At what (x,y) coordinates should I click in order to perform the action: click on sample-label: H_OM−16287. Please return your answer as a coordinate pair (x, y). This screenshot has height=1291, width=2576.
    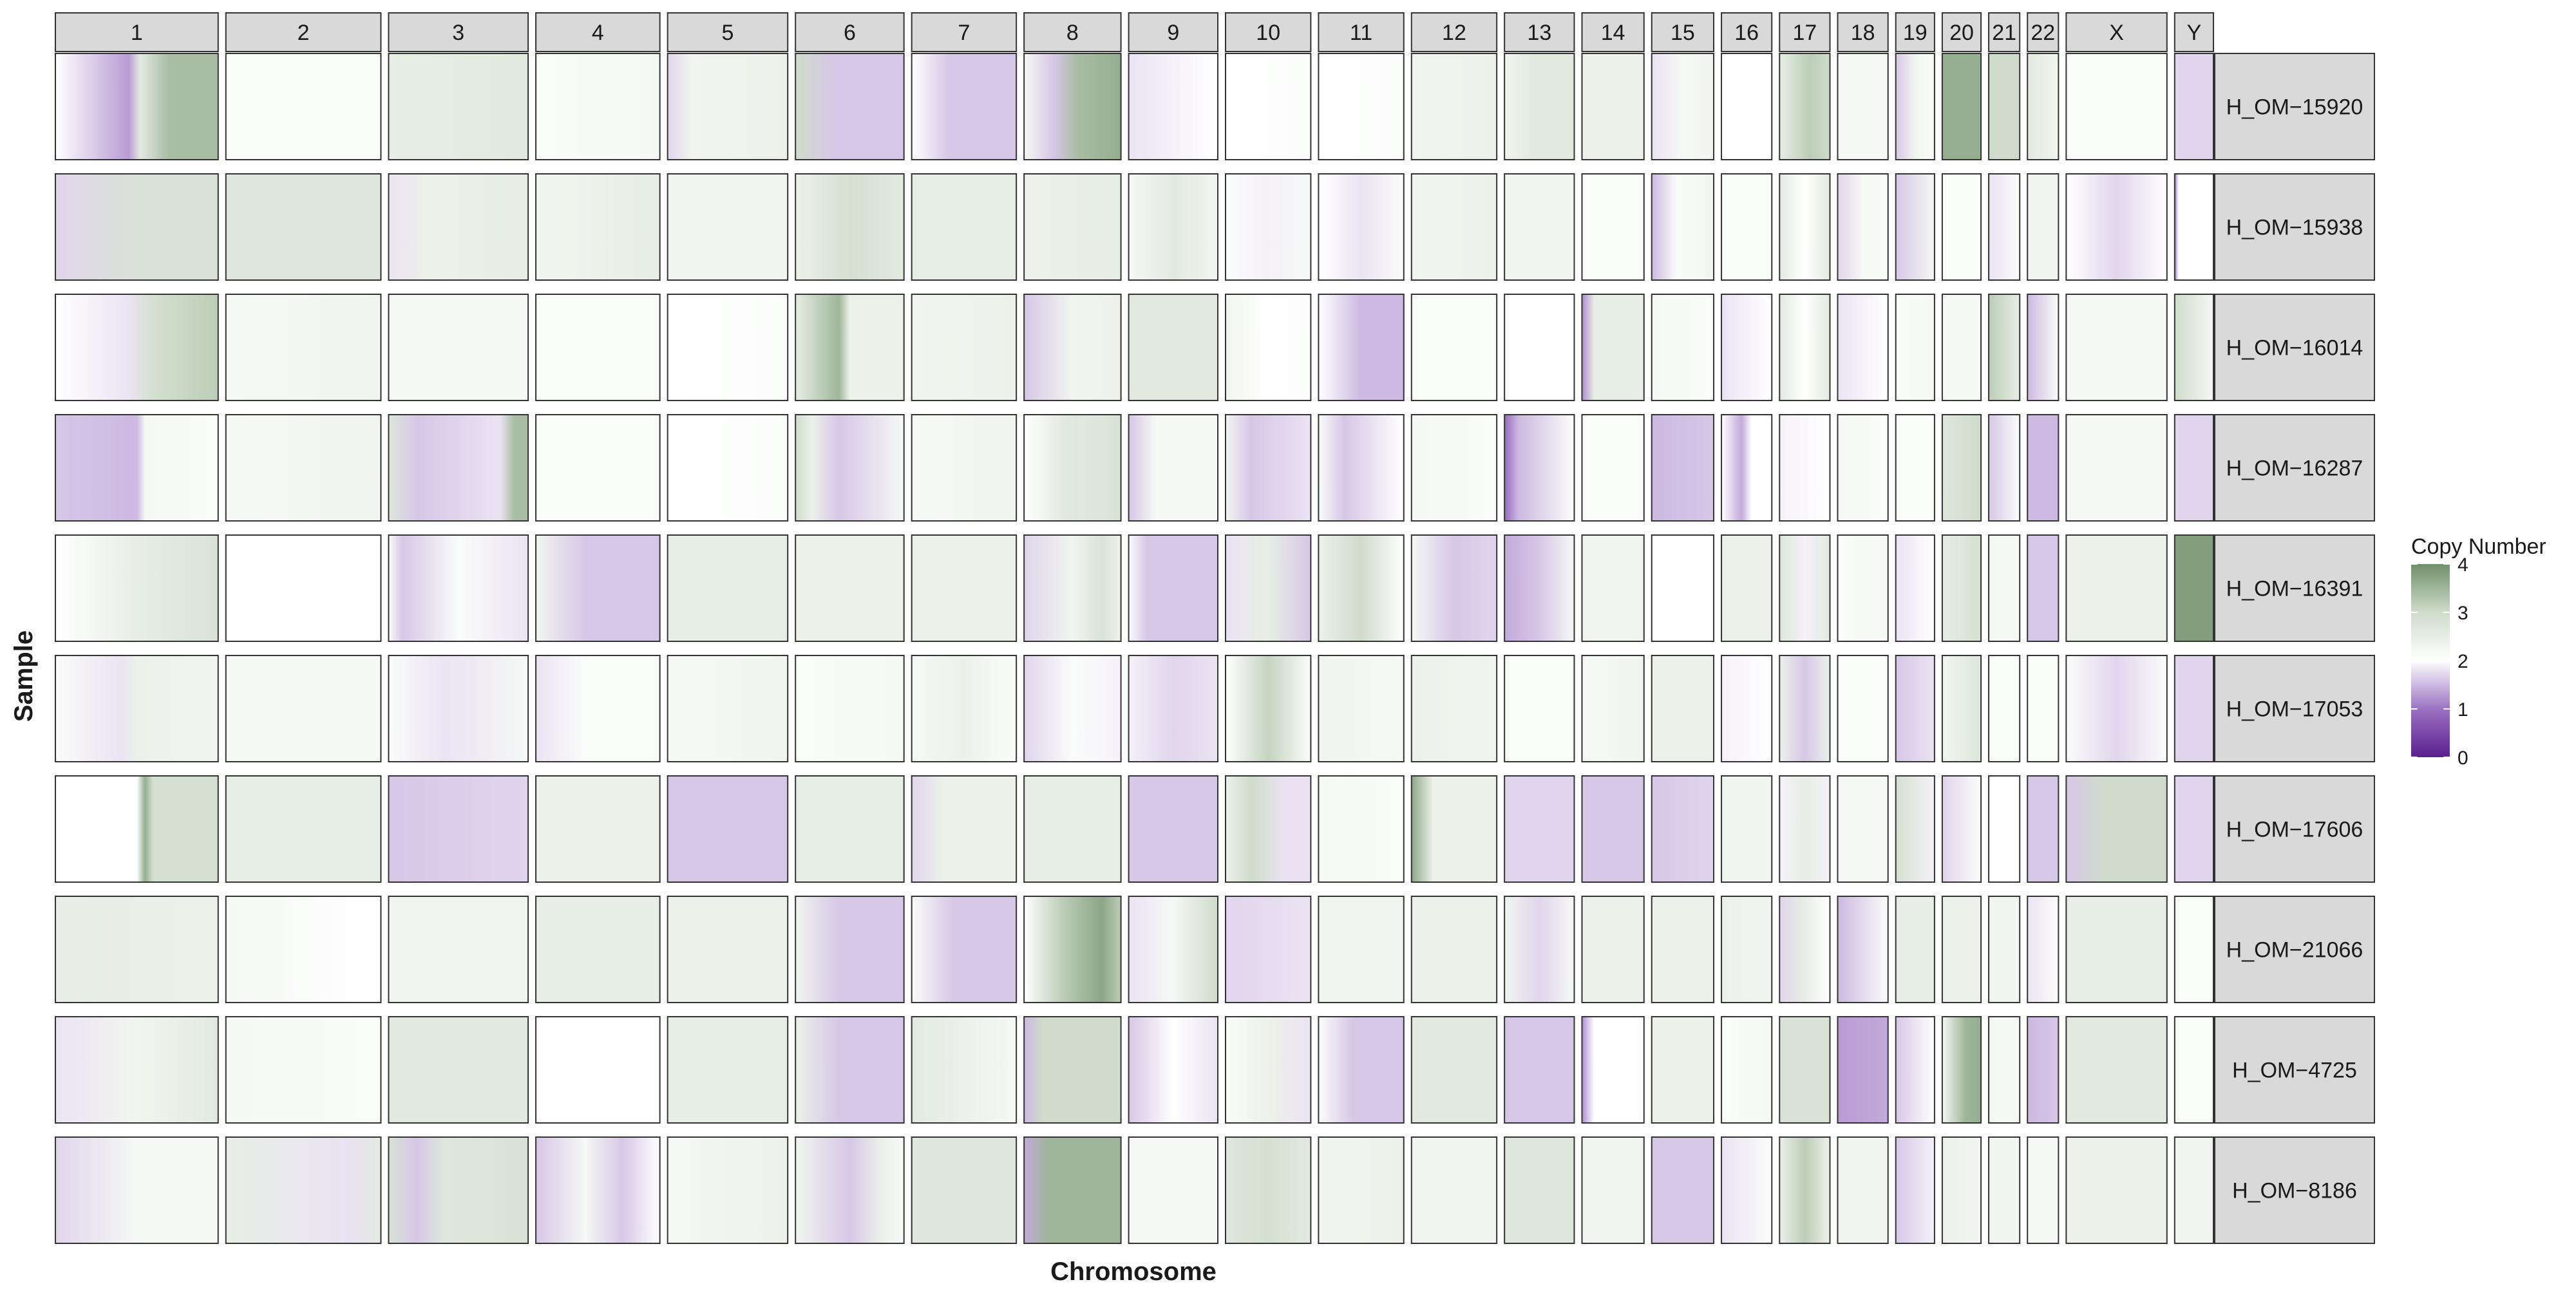
    Looking at the image, I should click on (2295, 469).